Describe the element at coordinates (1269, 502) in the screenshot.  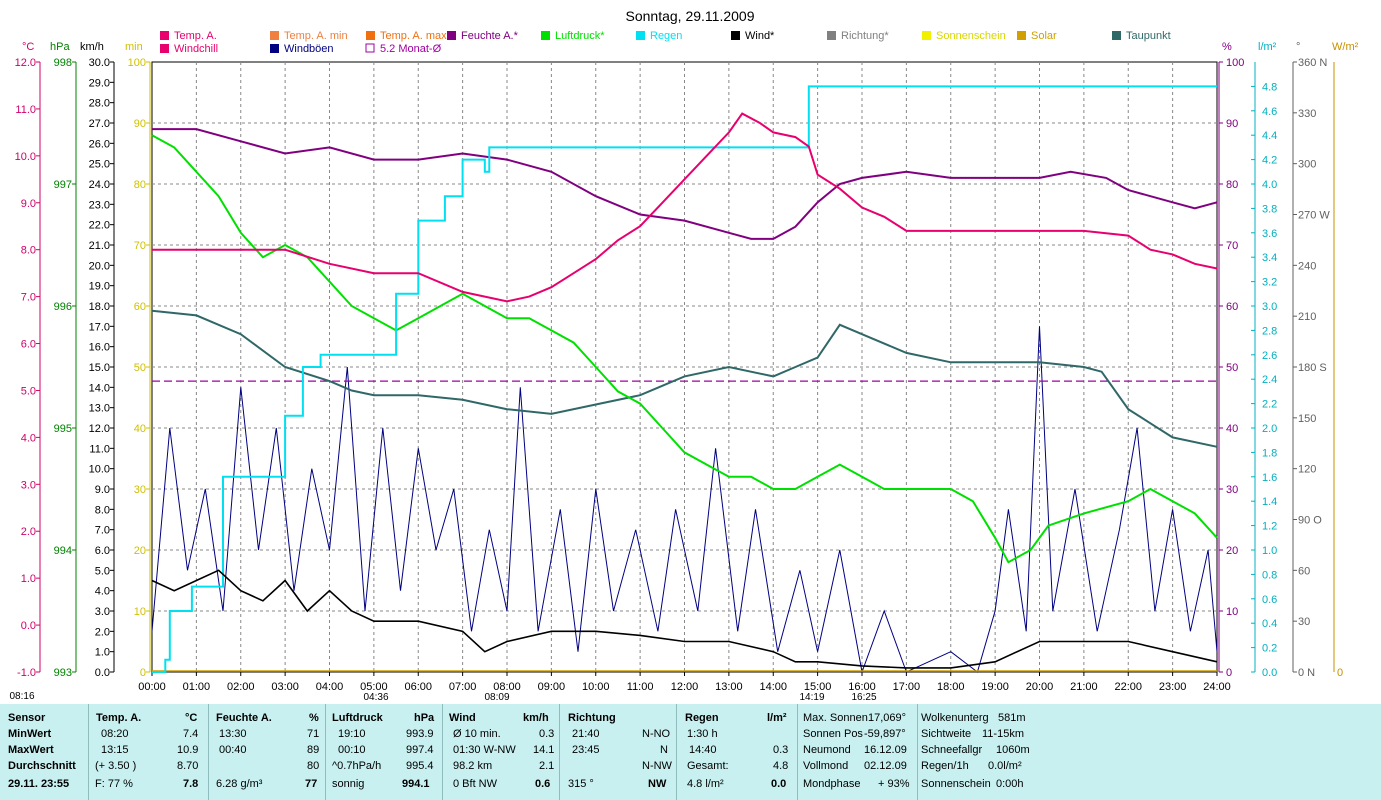
I see `axis-rain-label: 1.4` at that location.